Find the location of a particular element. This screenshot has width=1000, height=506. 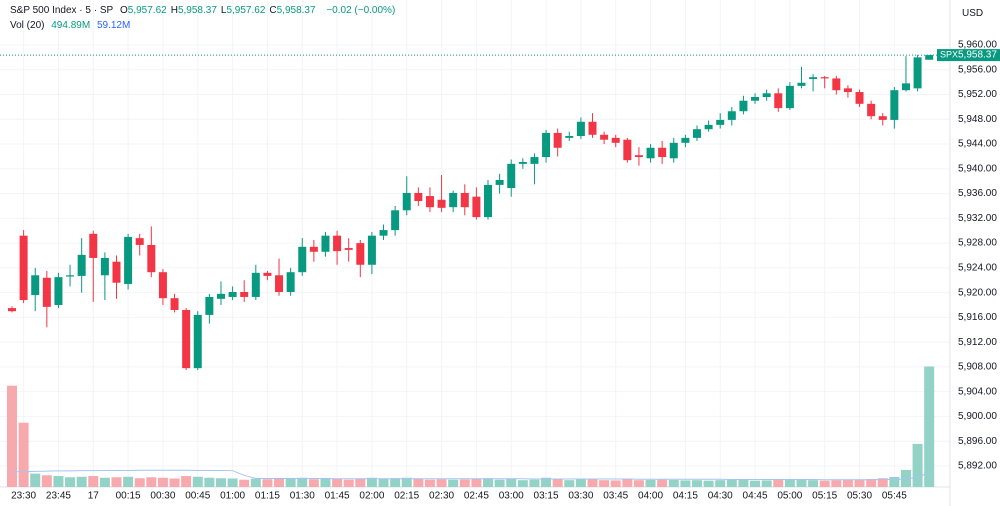

x-tick-label: 05:15 is located at coordinates (824, 496).